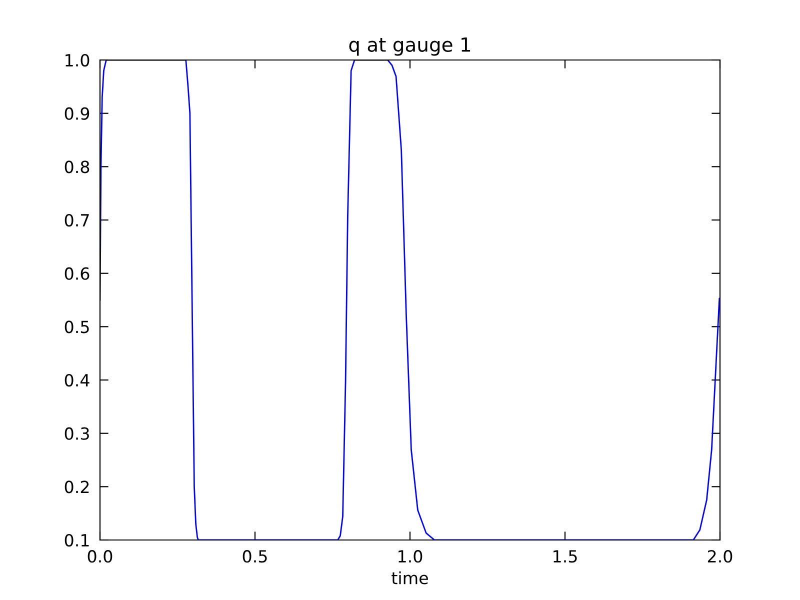 This screenshot has width=800, height=600. I want to click on x-tick-label: 1.0, so click(410, 556).